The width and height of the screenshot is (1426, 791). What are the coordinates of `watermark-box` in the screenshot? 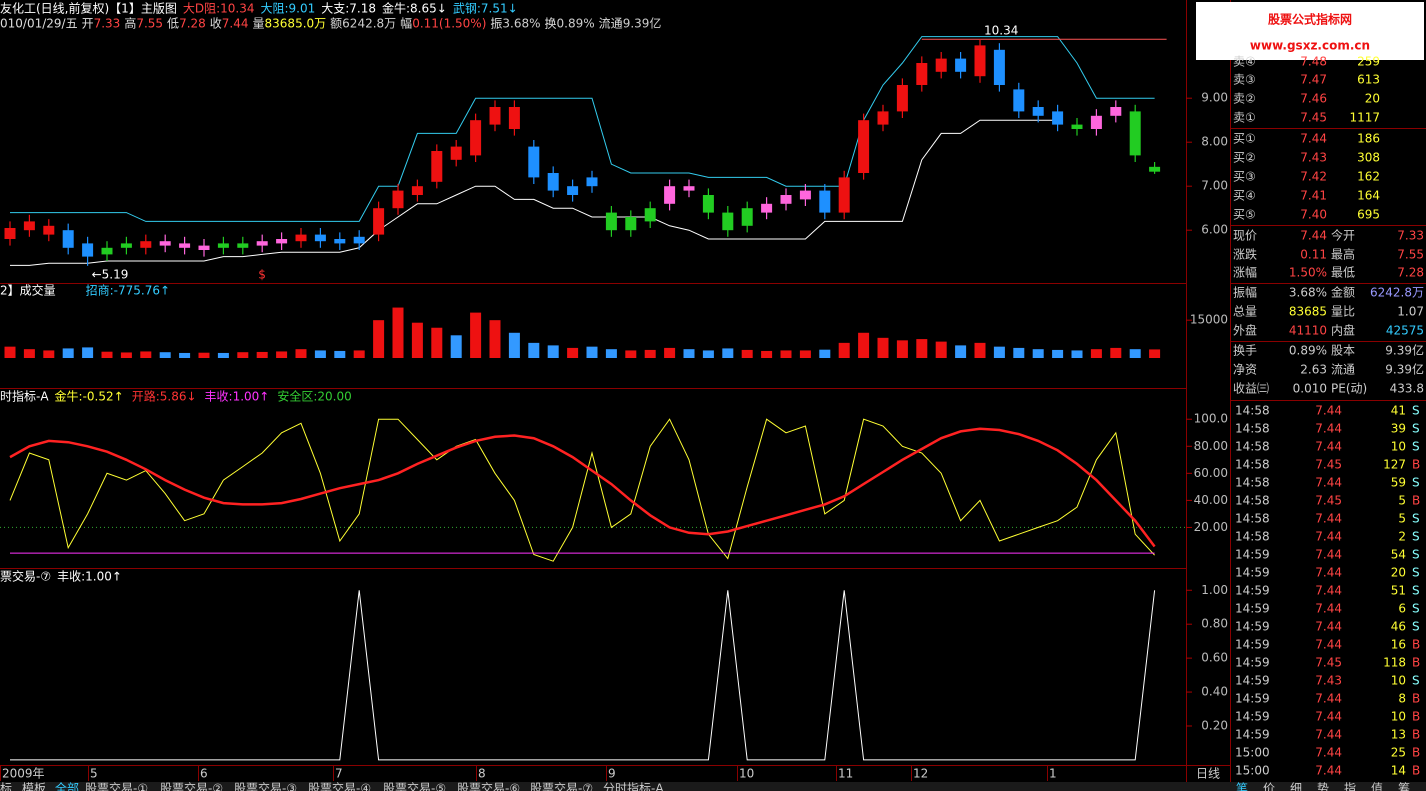 It's located at (1310, 31).